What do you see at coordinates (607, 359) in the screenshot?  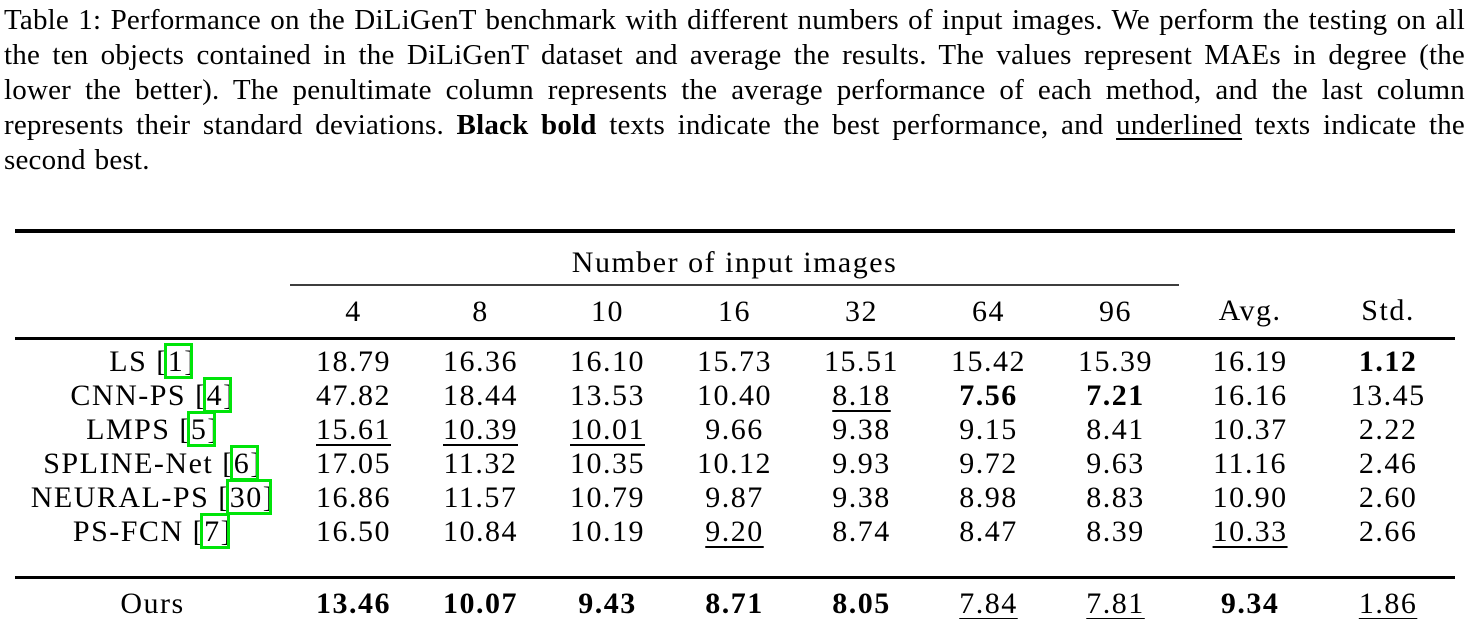 I see `value-cell: 16.10` at bounding box center [607, 359].